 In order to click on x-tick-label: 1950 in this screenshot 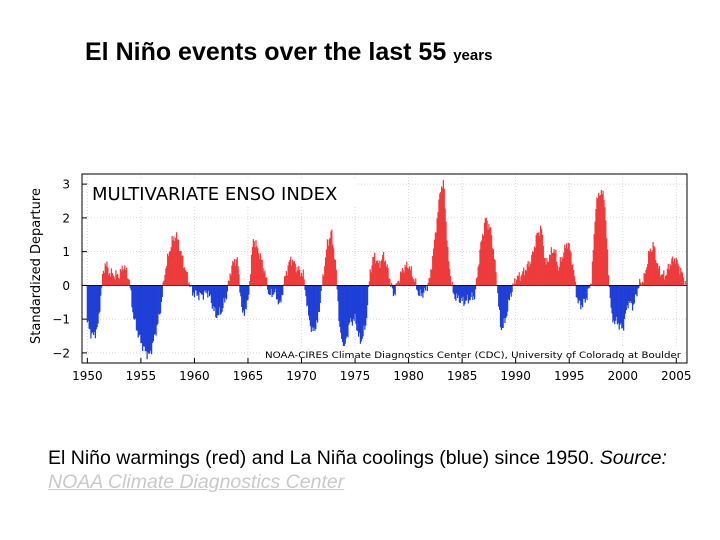, I will do `click(87, 376)`.